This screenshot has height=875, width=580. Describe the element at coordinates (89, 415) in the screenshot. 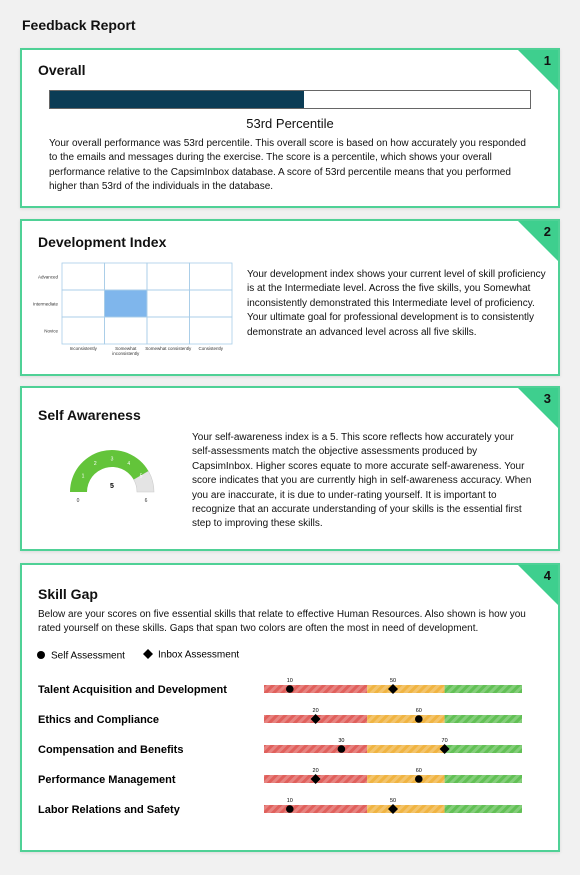

I see `section-title: Self Awareness` at that location.